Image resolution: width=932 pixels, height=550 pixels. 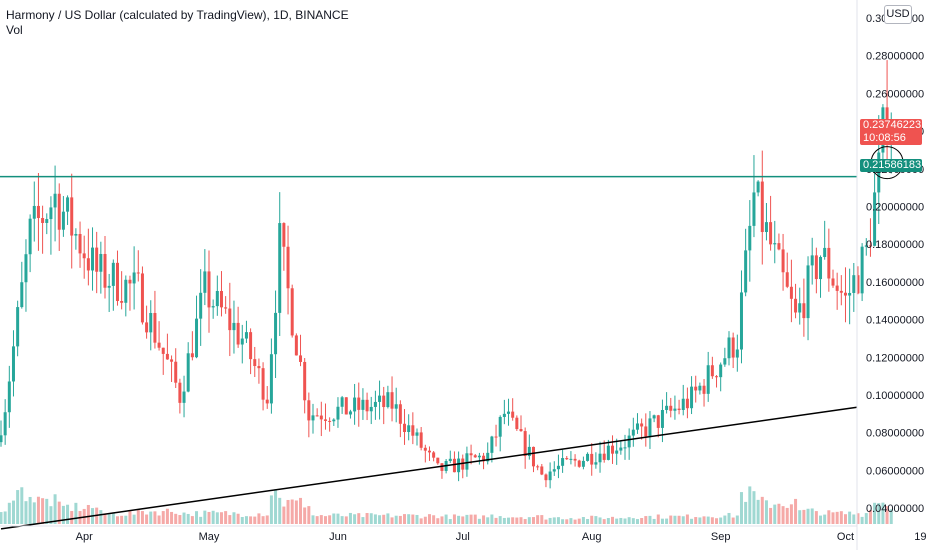 I want to click on currency-button: USD, so click(x=898, y=14).